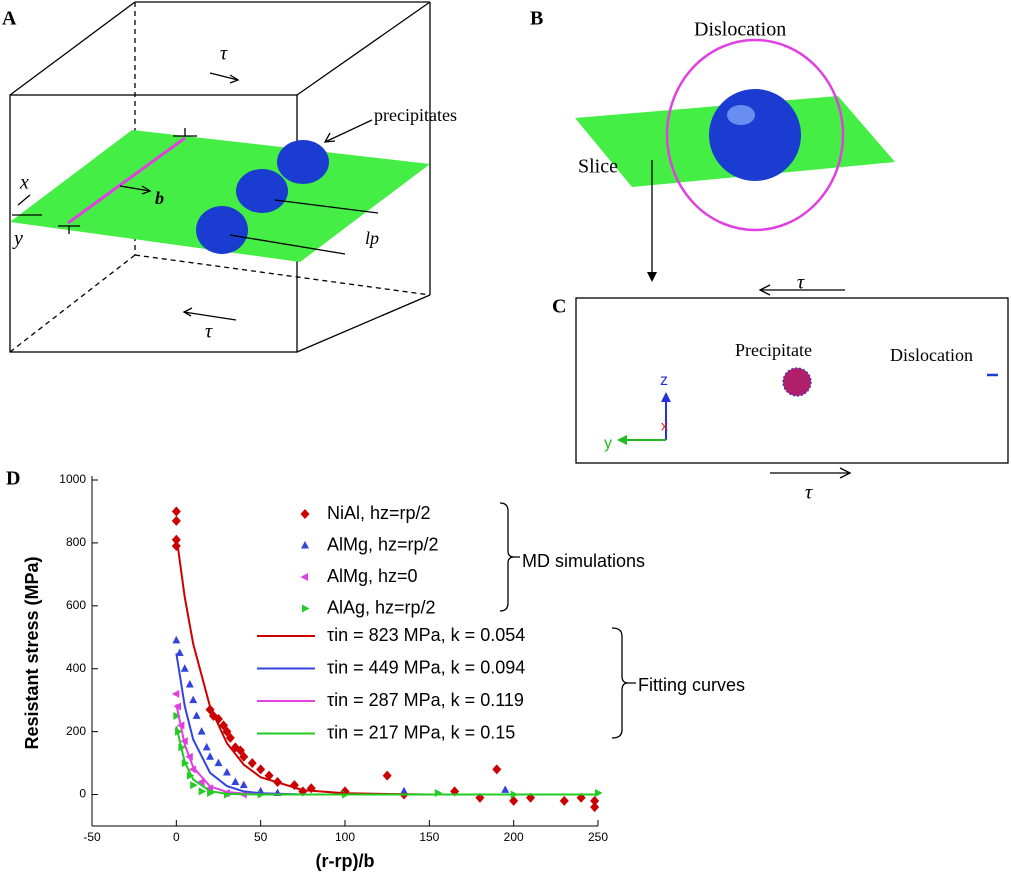  Describe the element at coordinates (664, 380) in the screenshot. I see `axis-z-label: z` at that location.